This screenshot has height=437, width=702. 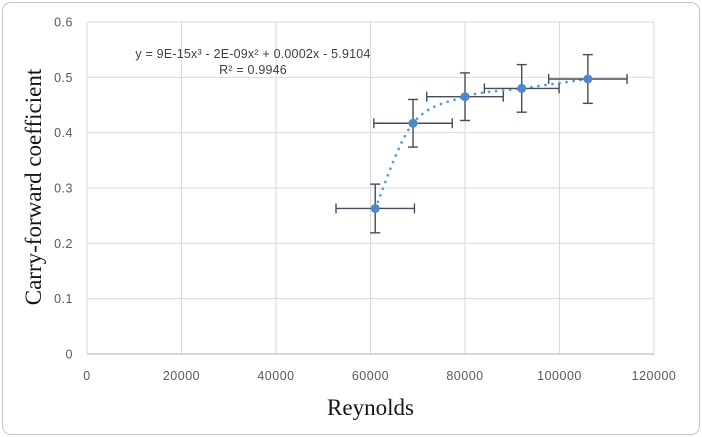 I want to click on y-tick-label: 0.2, so click(x=63, y=244).